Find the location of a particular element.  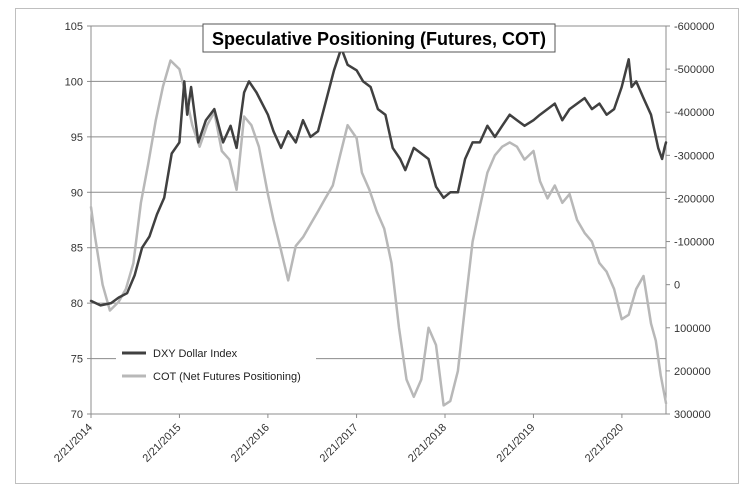

right-tick-label: 0 is located at coordinates (677, 286).